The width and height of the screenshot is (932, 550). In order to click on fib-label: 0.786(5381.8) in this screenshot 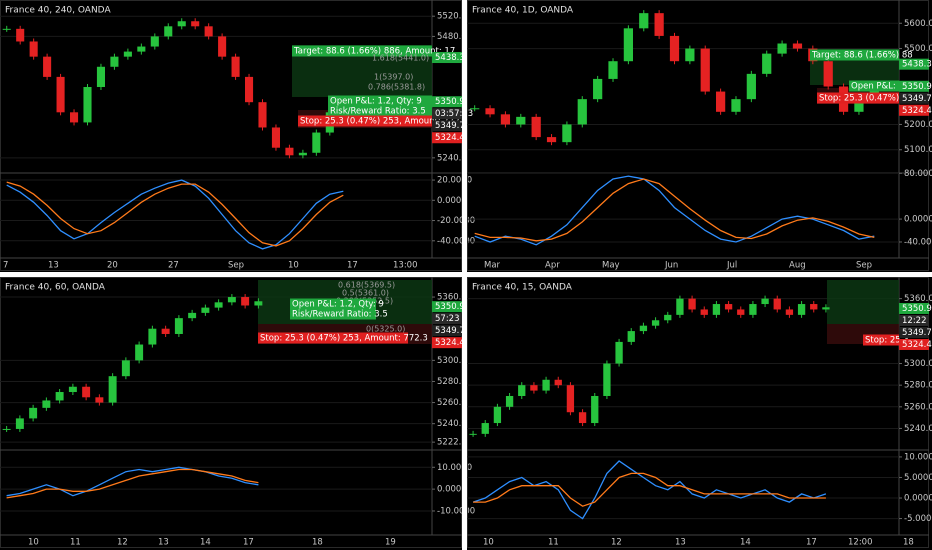, I will do `click(396, 87)`.